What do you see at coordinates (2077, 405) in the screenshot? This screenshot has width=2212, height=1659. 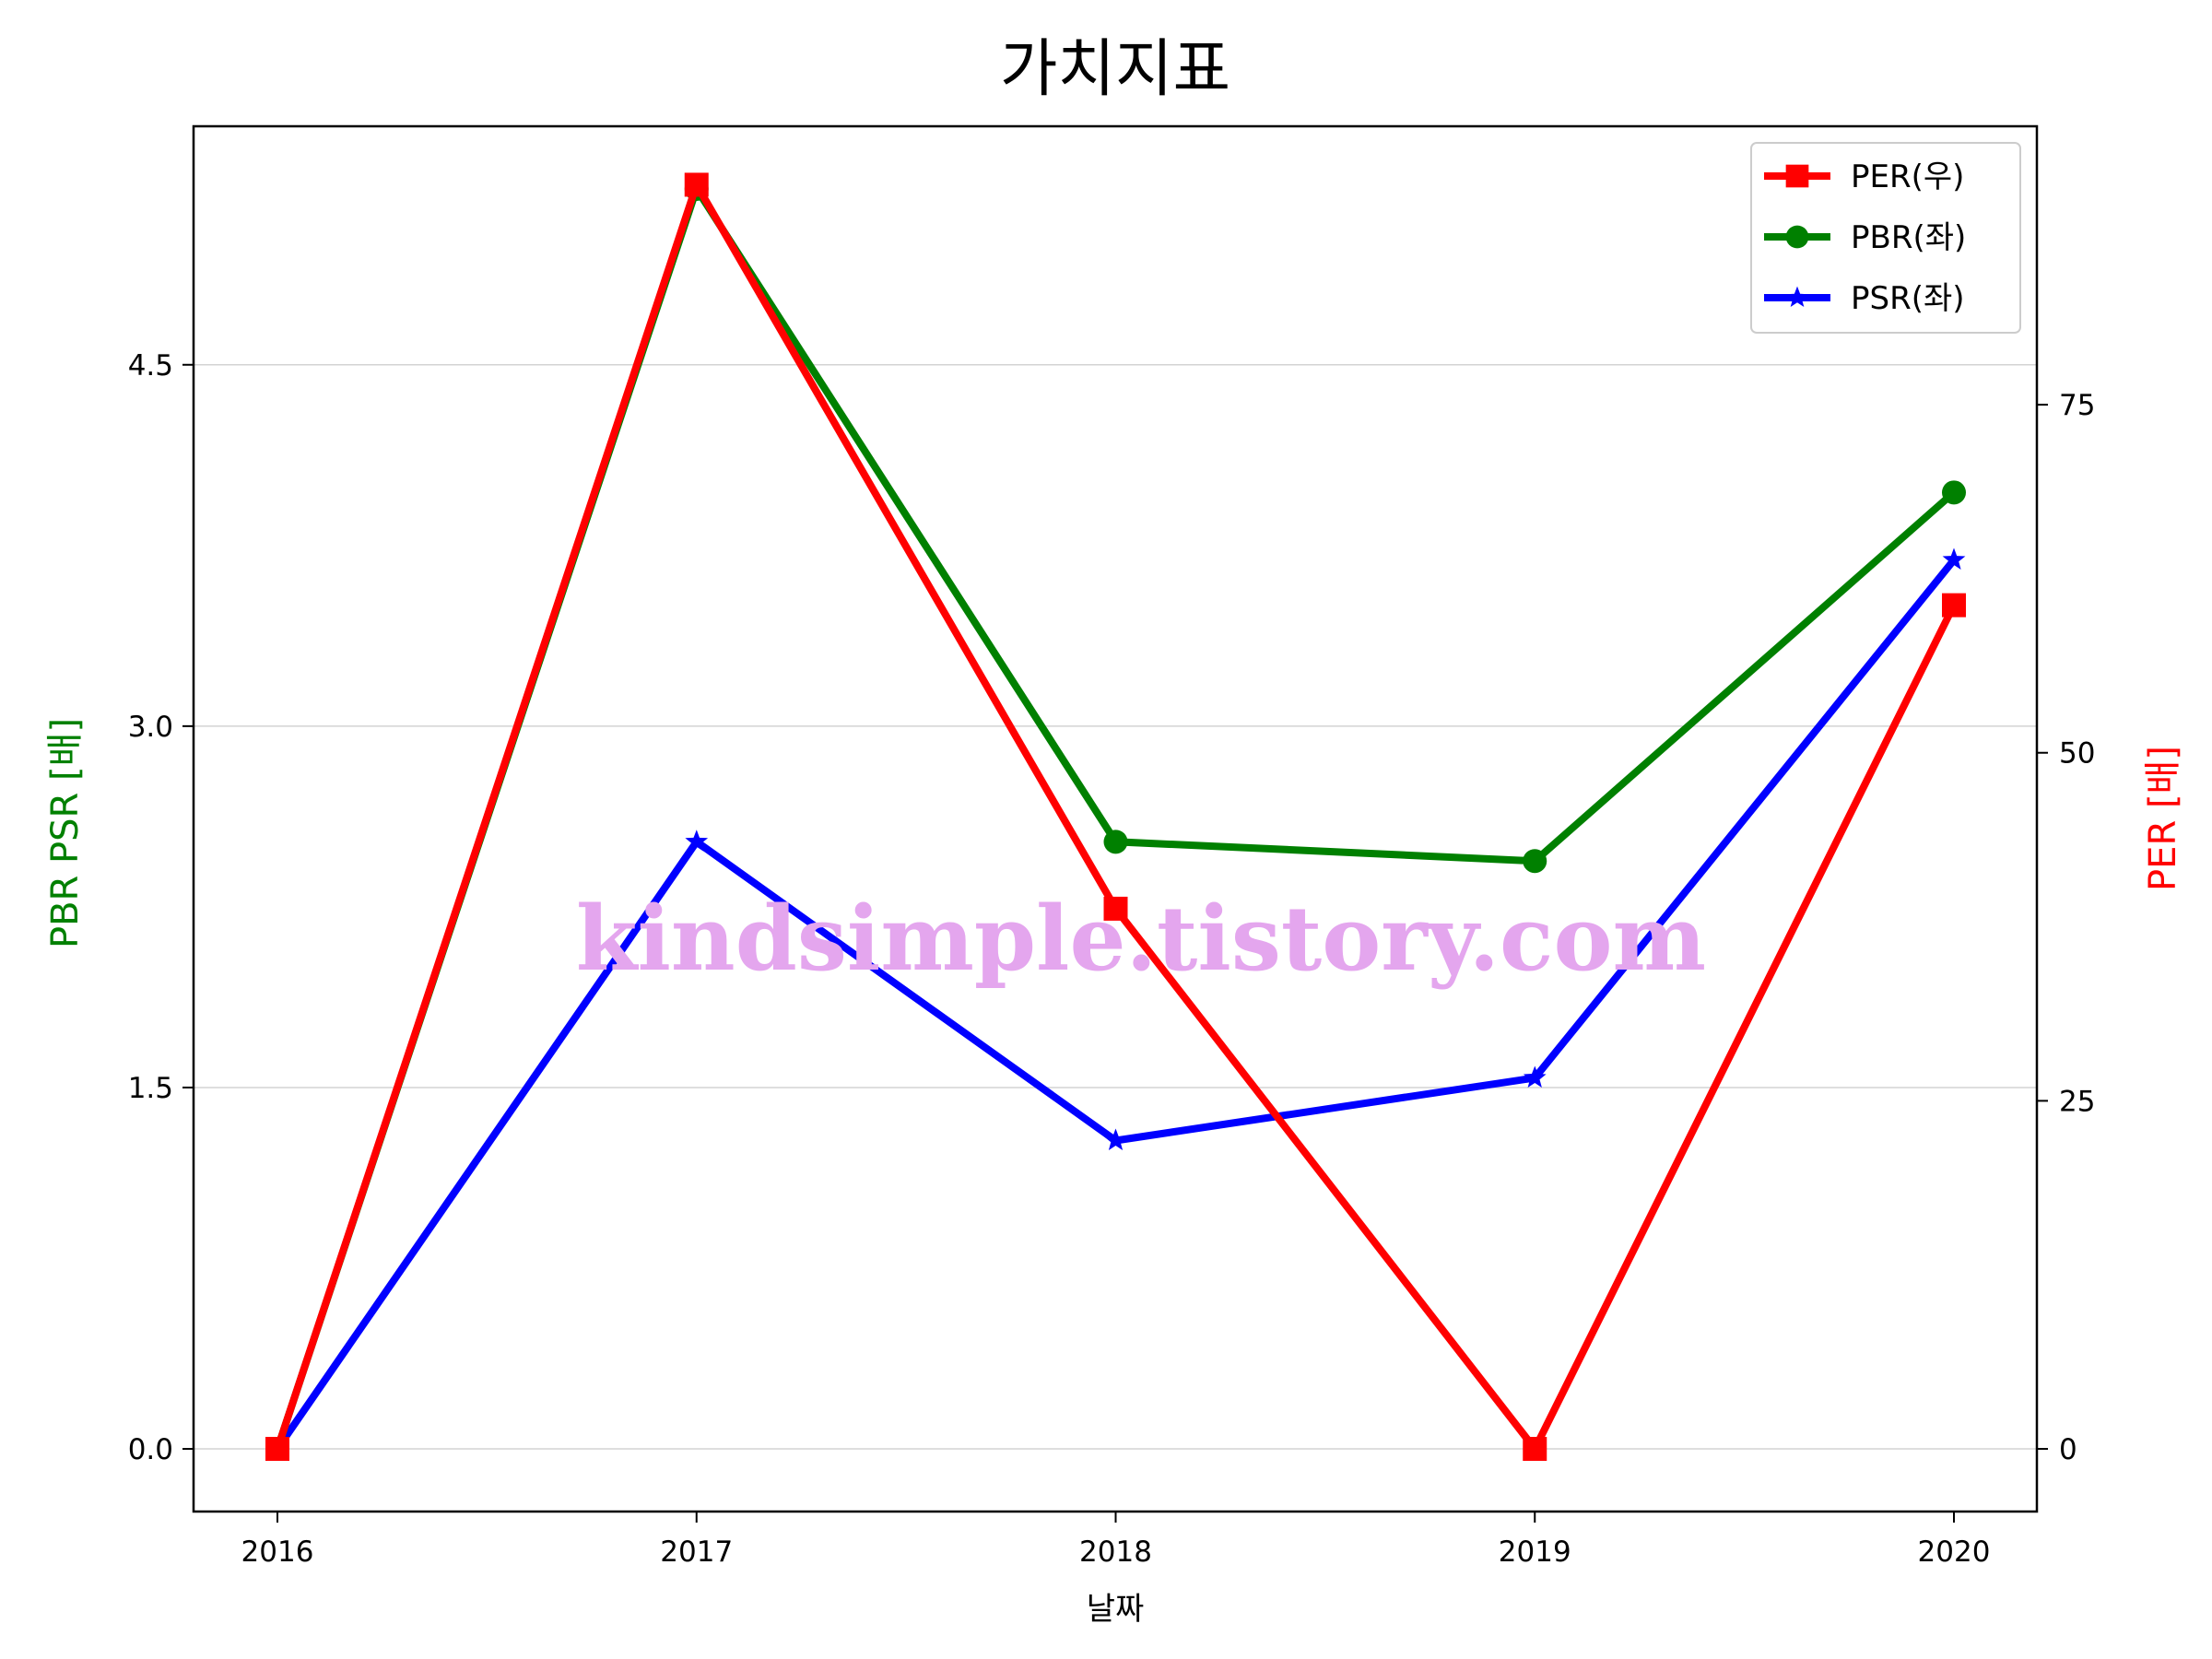 I see `right-tick-label: 75` at bounding box center [2077, 405].